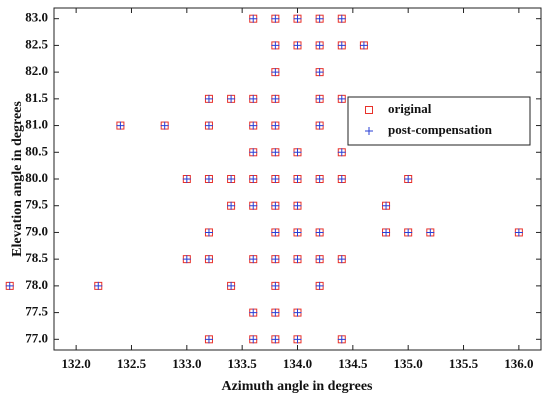 The width and height of the screenshot is (550, 401). Describe the element at coordinates (36, 43) in the screenshot. I see `y-tick-label: 82.5` at that location.